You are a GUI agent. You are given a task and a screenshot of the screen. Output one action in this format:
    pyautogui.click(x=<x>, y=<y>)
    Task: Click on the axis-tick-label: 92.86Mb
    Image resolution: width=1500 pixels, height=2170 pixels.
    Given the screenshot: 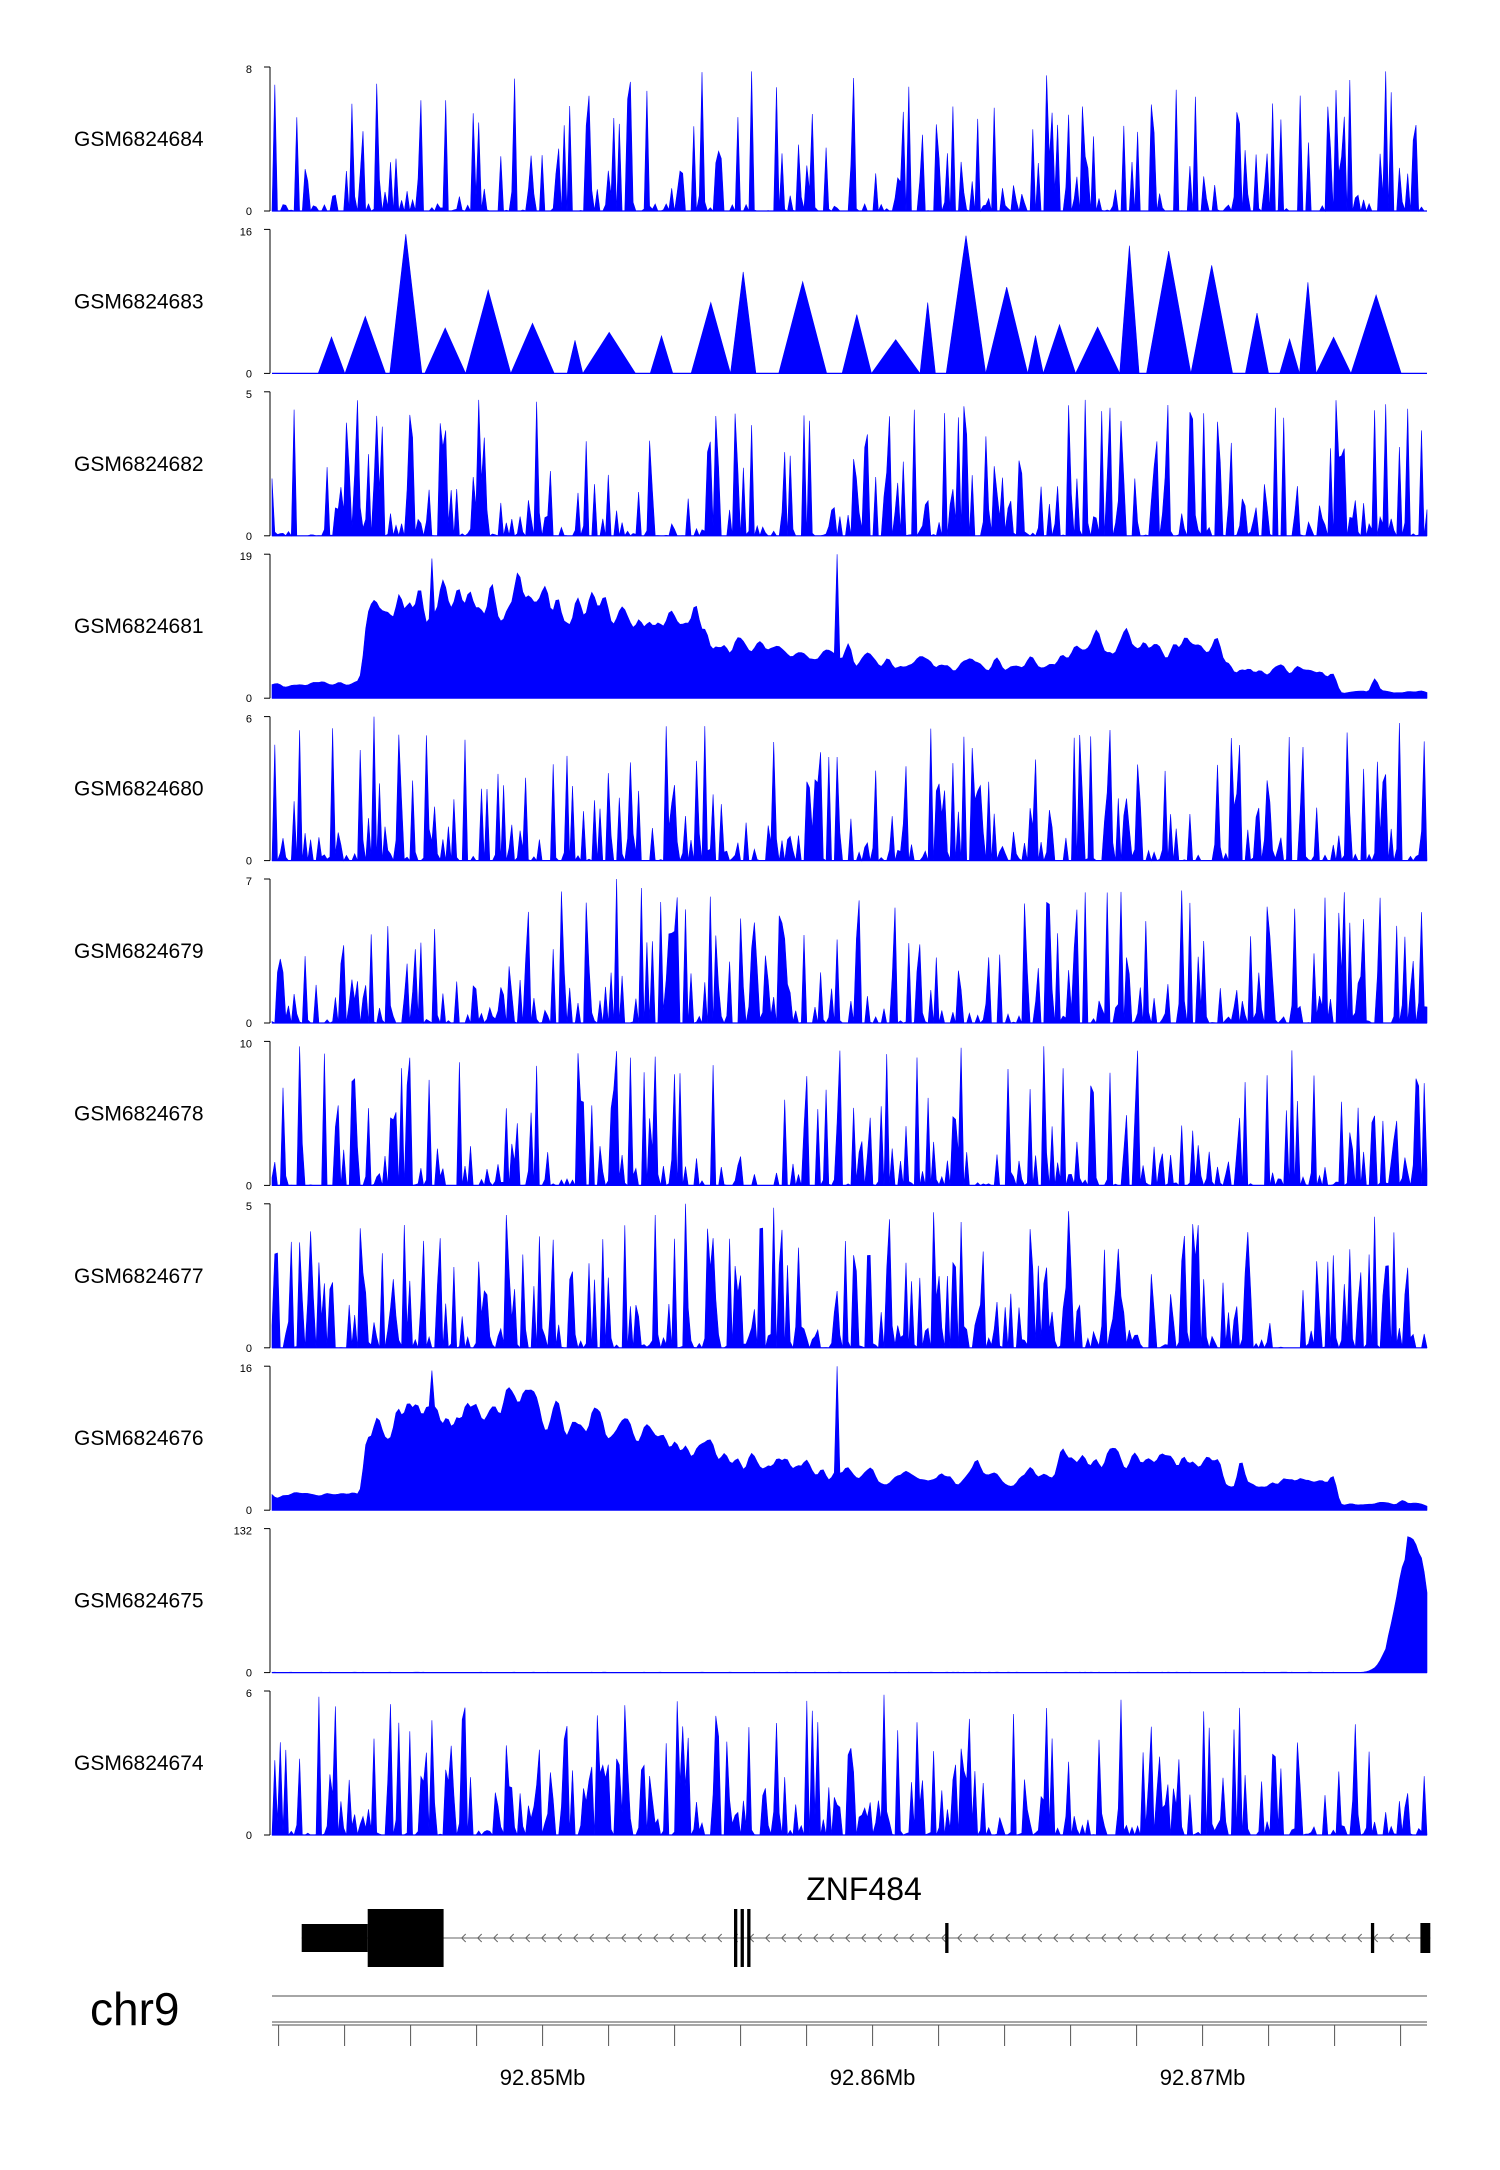 What is the action you would take?
    pyautogui.click(x=873, y=2077)
    